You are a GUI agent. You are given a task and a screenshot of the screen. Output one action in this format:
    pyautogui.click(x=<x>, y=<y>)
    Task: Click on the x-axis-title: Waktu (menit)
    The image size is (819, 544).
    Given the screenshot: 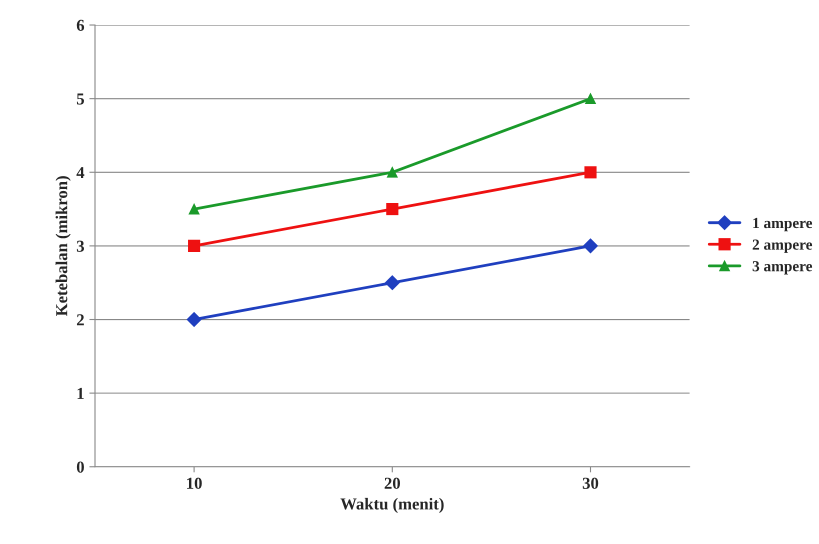 What is the action you would take?
    pyautogui.click(x=392, y=505)
    